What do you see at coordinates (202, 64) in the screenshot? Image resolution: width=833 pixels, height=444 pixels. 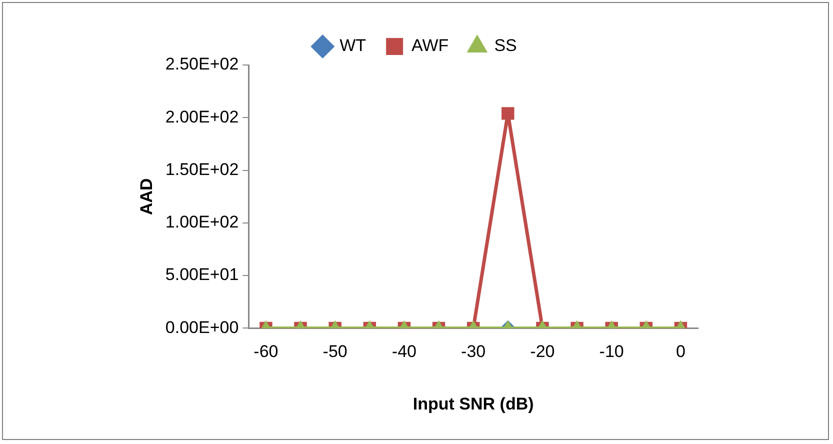 I see `y-tick-label: 2.50E+02` at bounding box center [202, 64].